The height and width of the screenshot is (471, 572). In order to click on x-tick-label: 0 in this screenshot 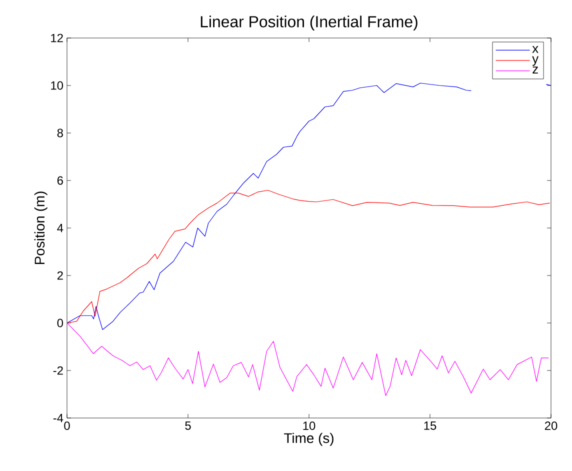, I will do `click(67, 426)`.